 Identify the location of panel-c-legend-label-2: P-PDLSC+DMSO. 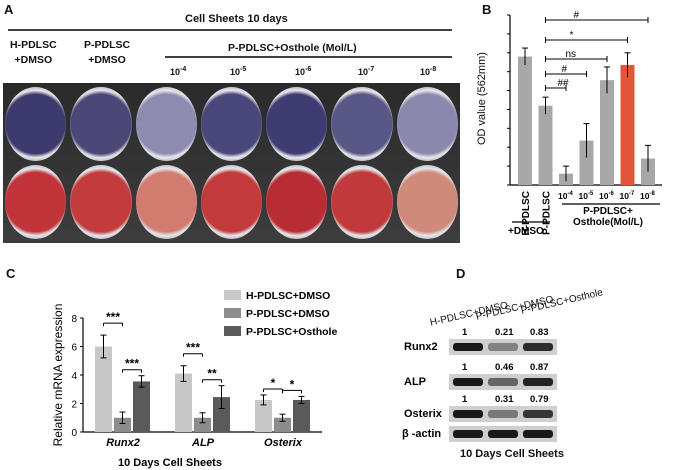
(288, 314).